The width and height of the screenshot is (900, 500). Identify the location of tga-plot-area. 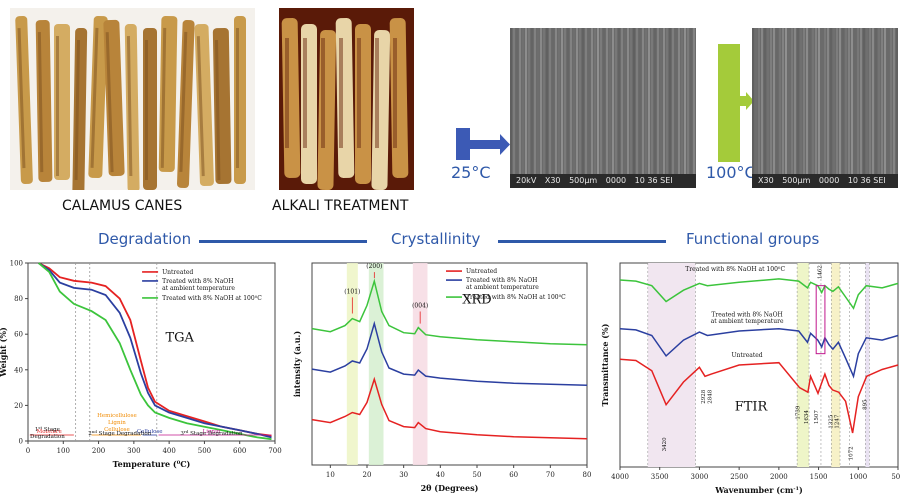
(151, 352).